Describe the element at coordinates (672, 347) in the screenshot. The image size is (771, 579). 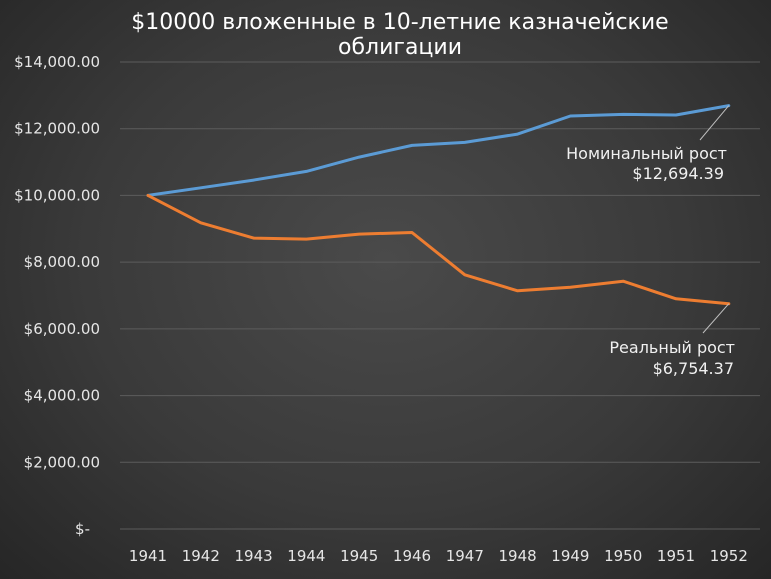
I see `real-growth-label: Реальный рост` at that location.